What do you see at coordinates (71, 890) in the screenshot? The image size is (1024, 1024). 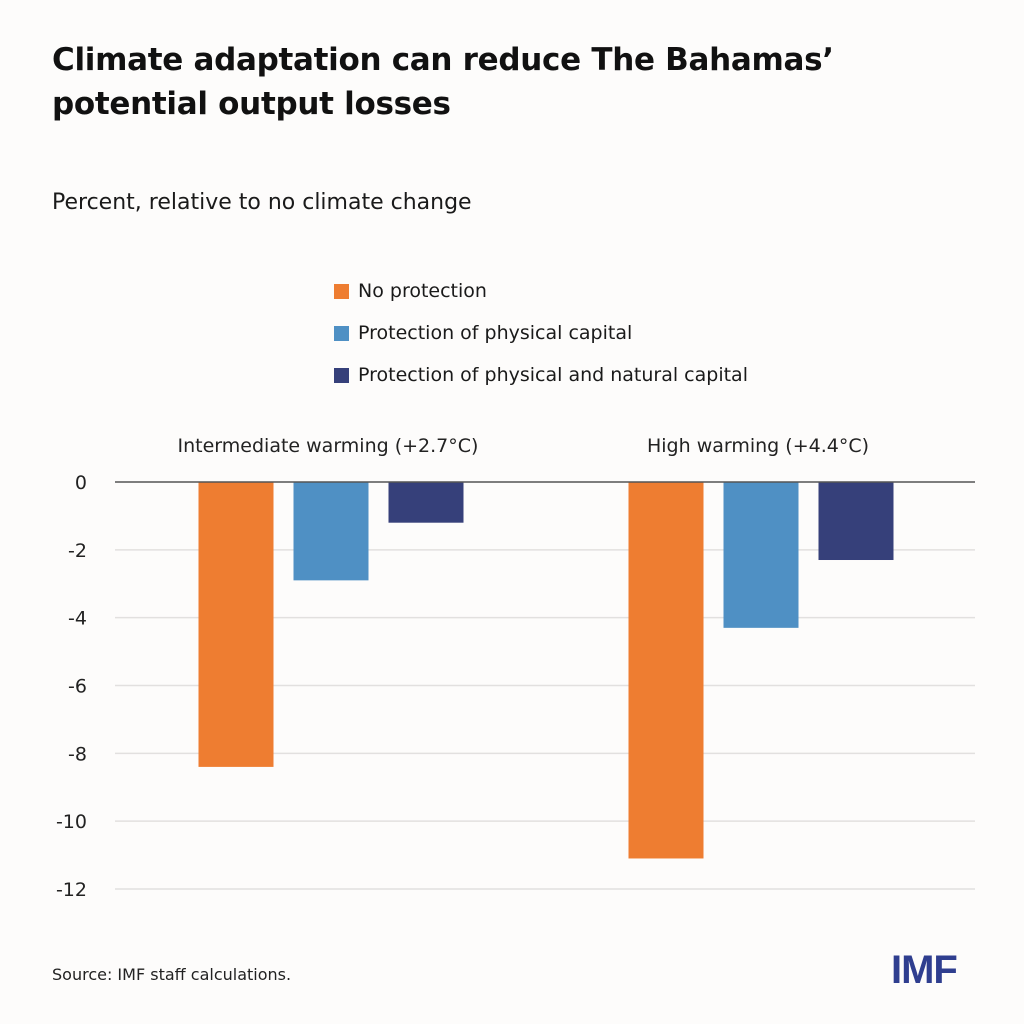 I see `y-tick-label: -12` at bounding box center [71, 890].